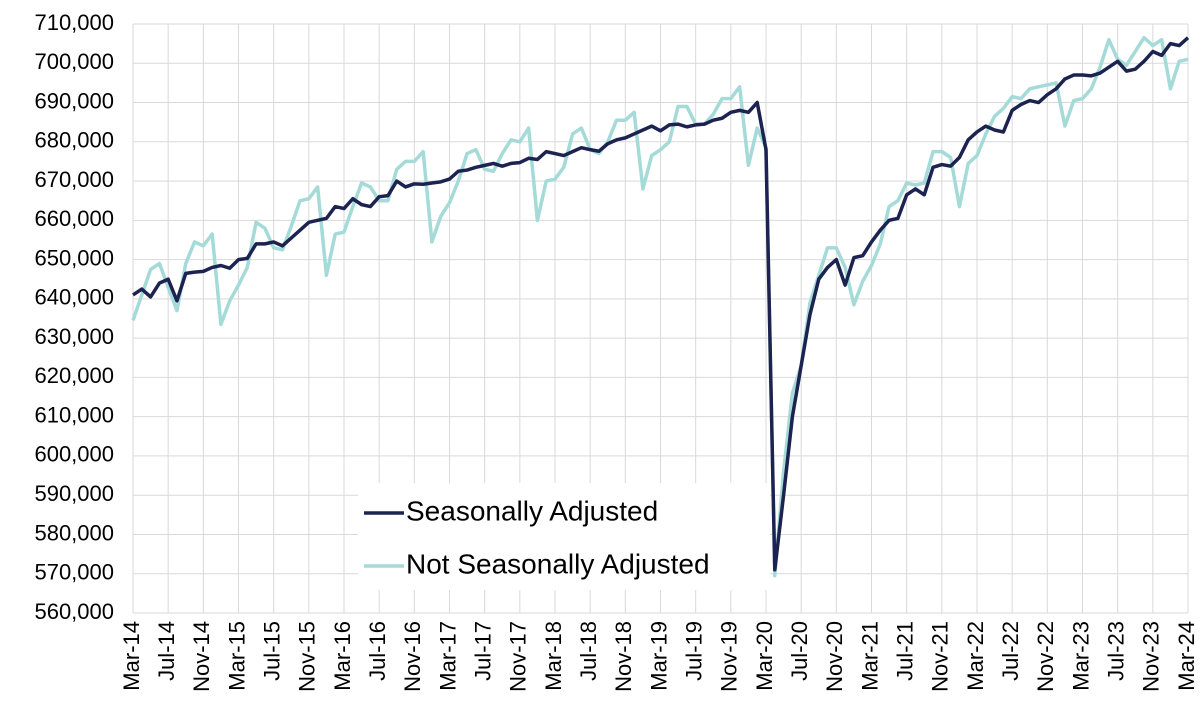  Describe the element at coordinates (74, 572) in the screenshot. I see `y-tick-label: 570,000` at that location.